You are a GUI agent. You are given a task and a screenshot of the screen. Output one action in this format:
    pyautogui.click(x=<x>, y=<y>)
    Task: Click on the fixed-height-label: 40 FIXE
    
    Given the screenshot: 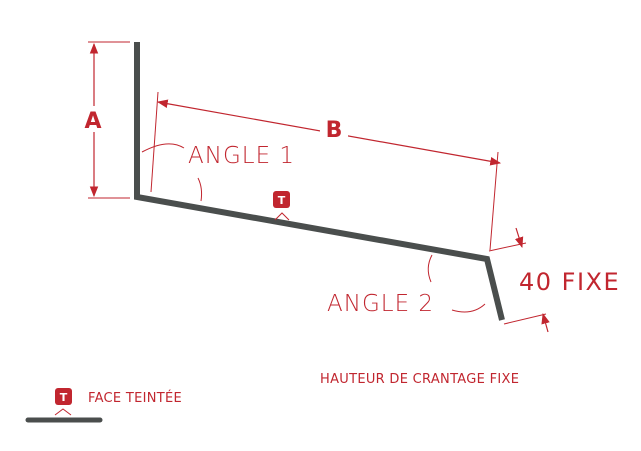 What is the action you would take?
    pyautogui.click(x=569, y=282)
    